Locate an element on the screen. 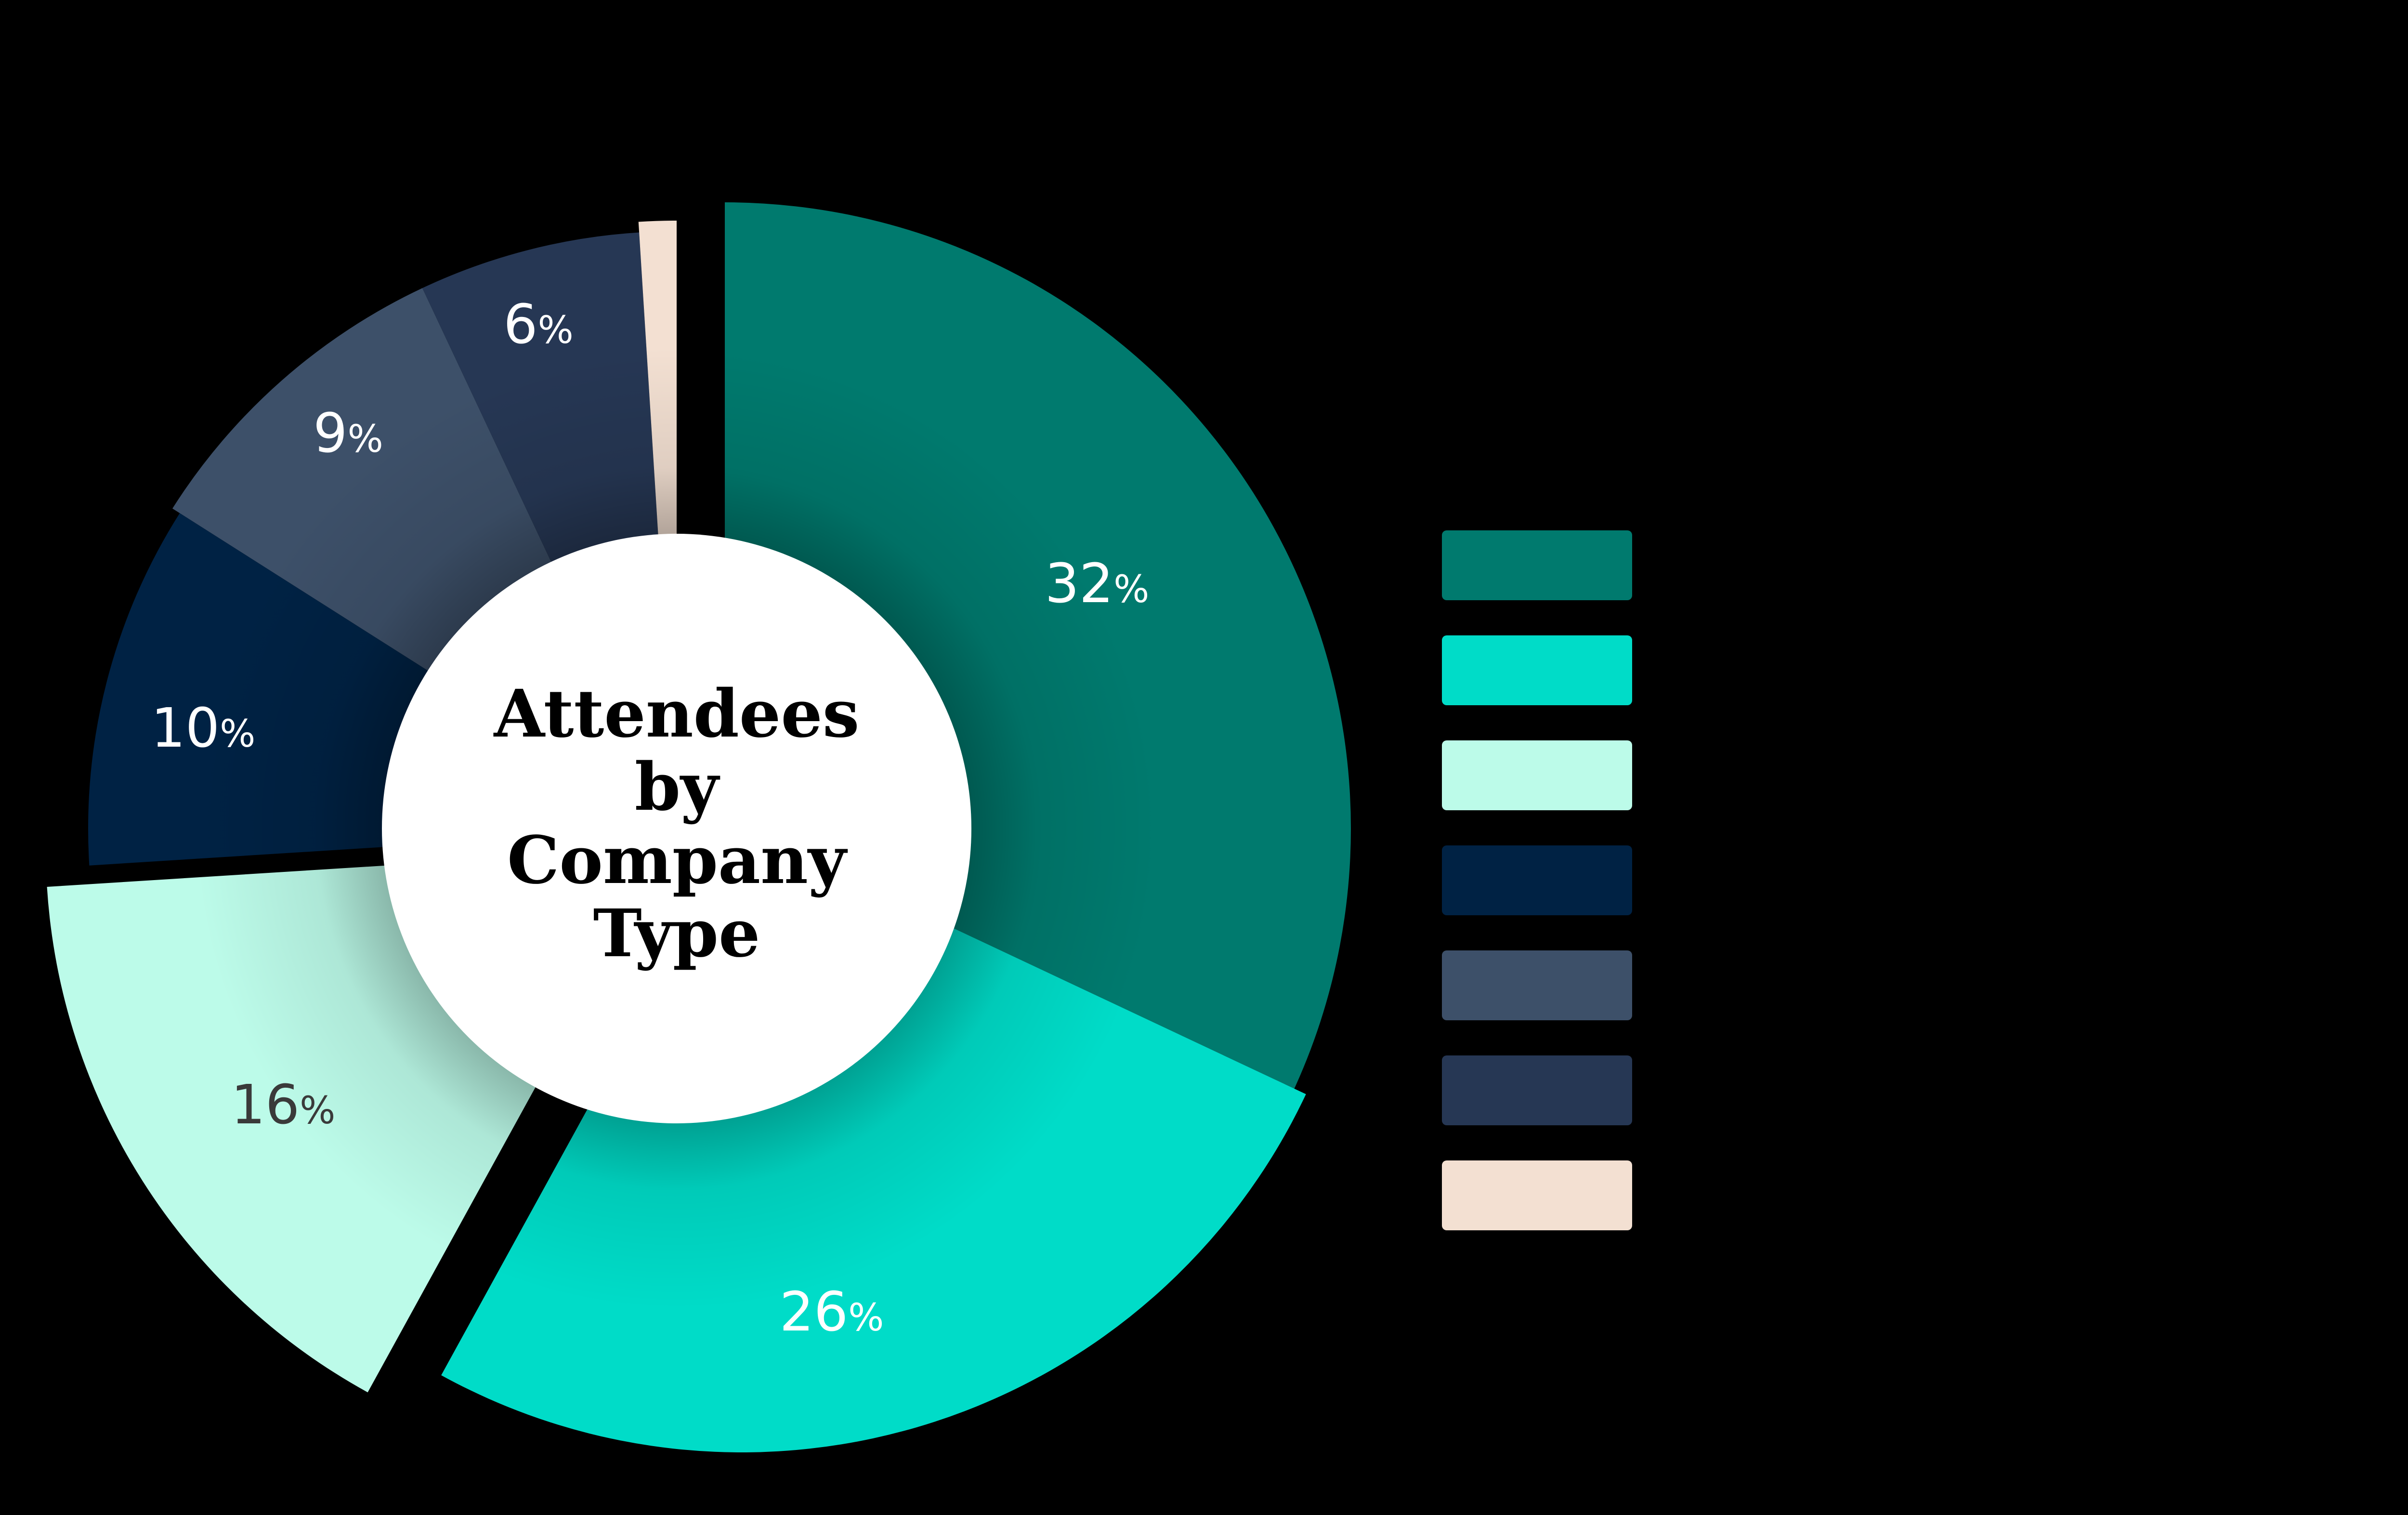 The image size is (2408, 1515). slice-percent-label: 16% is located at coordinates (283, 1105).